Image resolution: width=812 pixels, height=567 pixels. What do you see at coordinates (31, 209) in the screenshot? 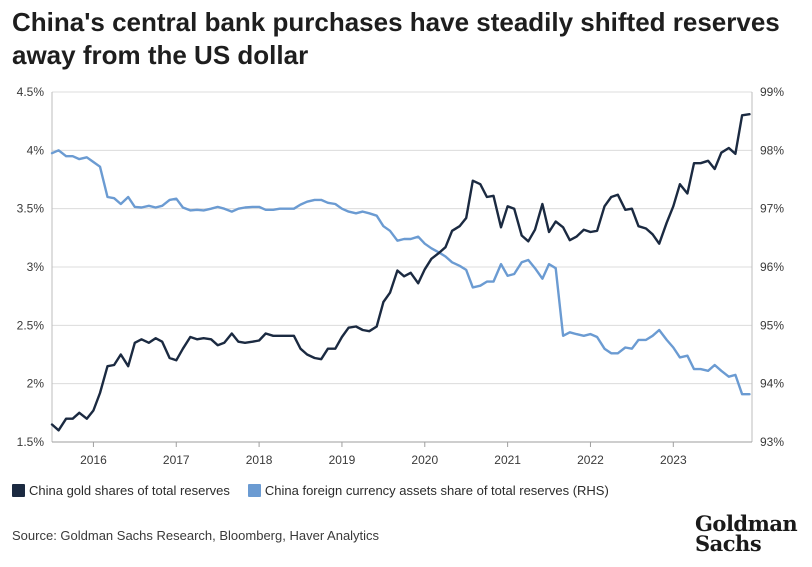
I see `left-tick-label: 3.5%` at bounding box center [31, 209].